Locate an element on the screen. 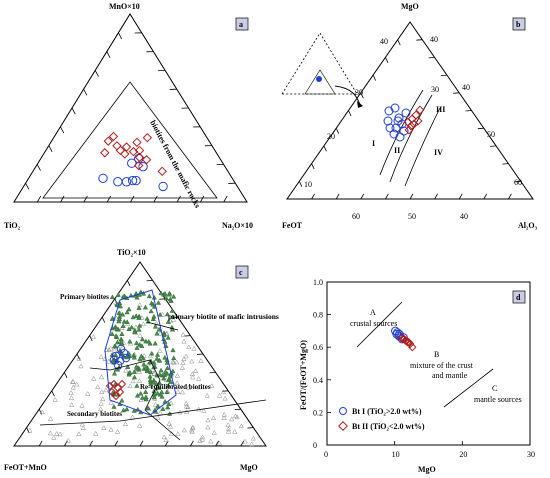 This screenshot has height=478, width=550. point-d-diamond is located at coordinates (412, 347).